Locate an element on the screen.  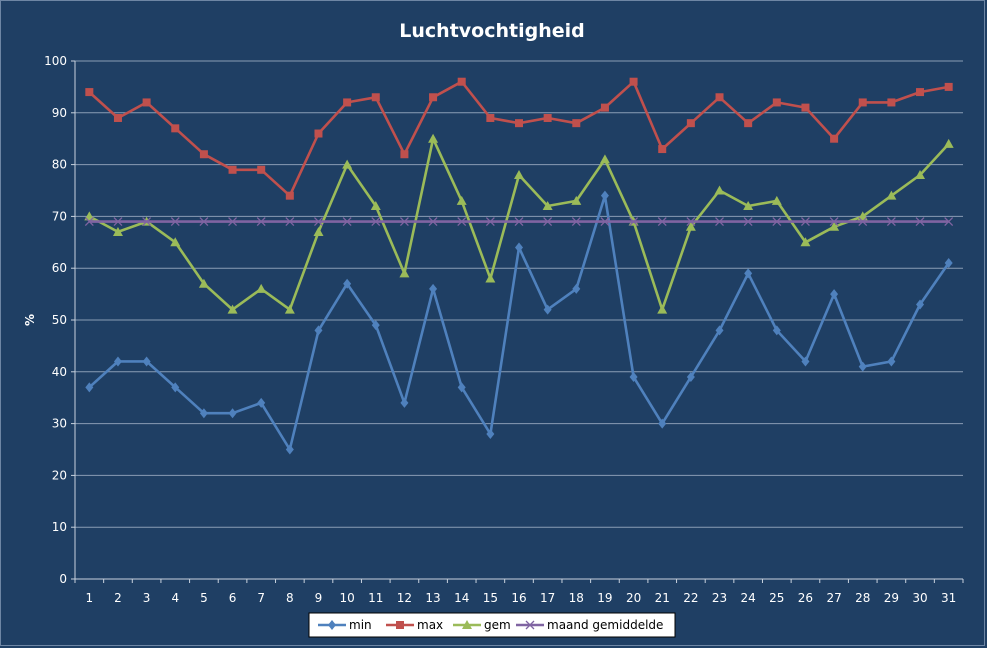
y-tick-label: 0 is located at coordinates (63, 579).